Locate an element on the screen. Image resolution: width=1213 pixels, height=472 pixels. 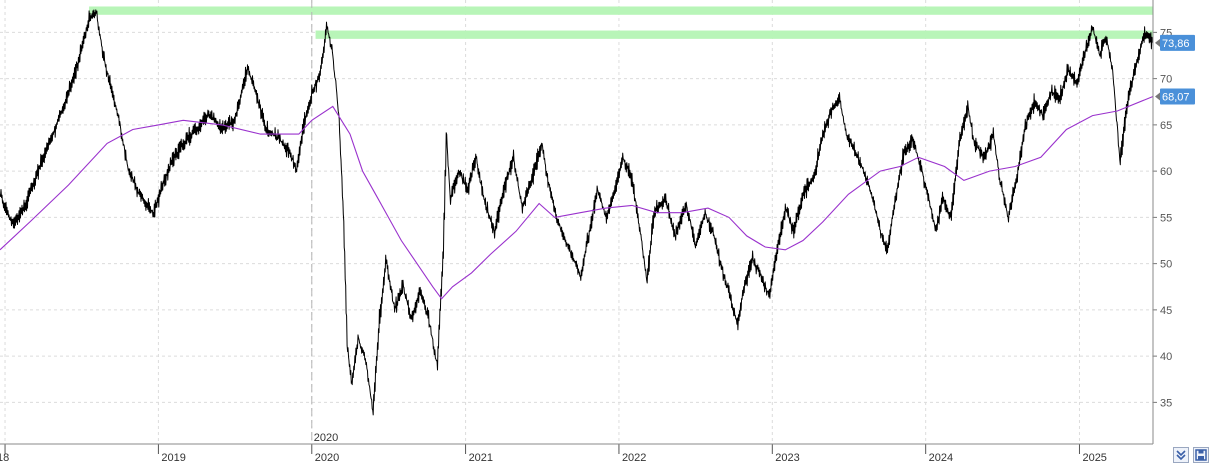
x-tick-label: 2025 is located at coordinates (1094, 458).